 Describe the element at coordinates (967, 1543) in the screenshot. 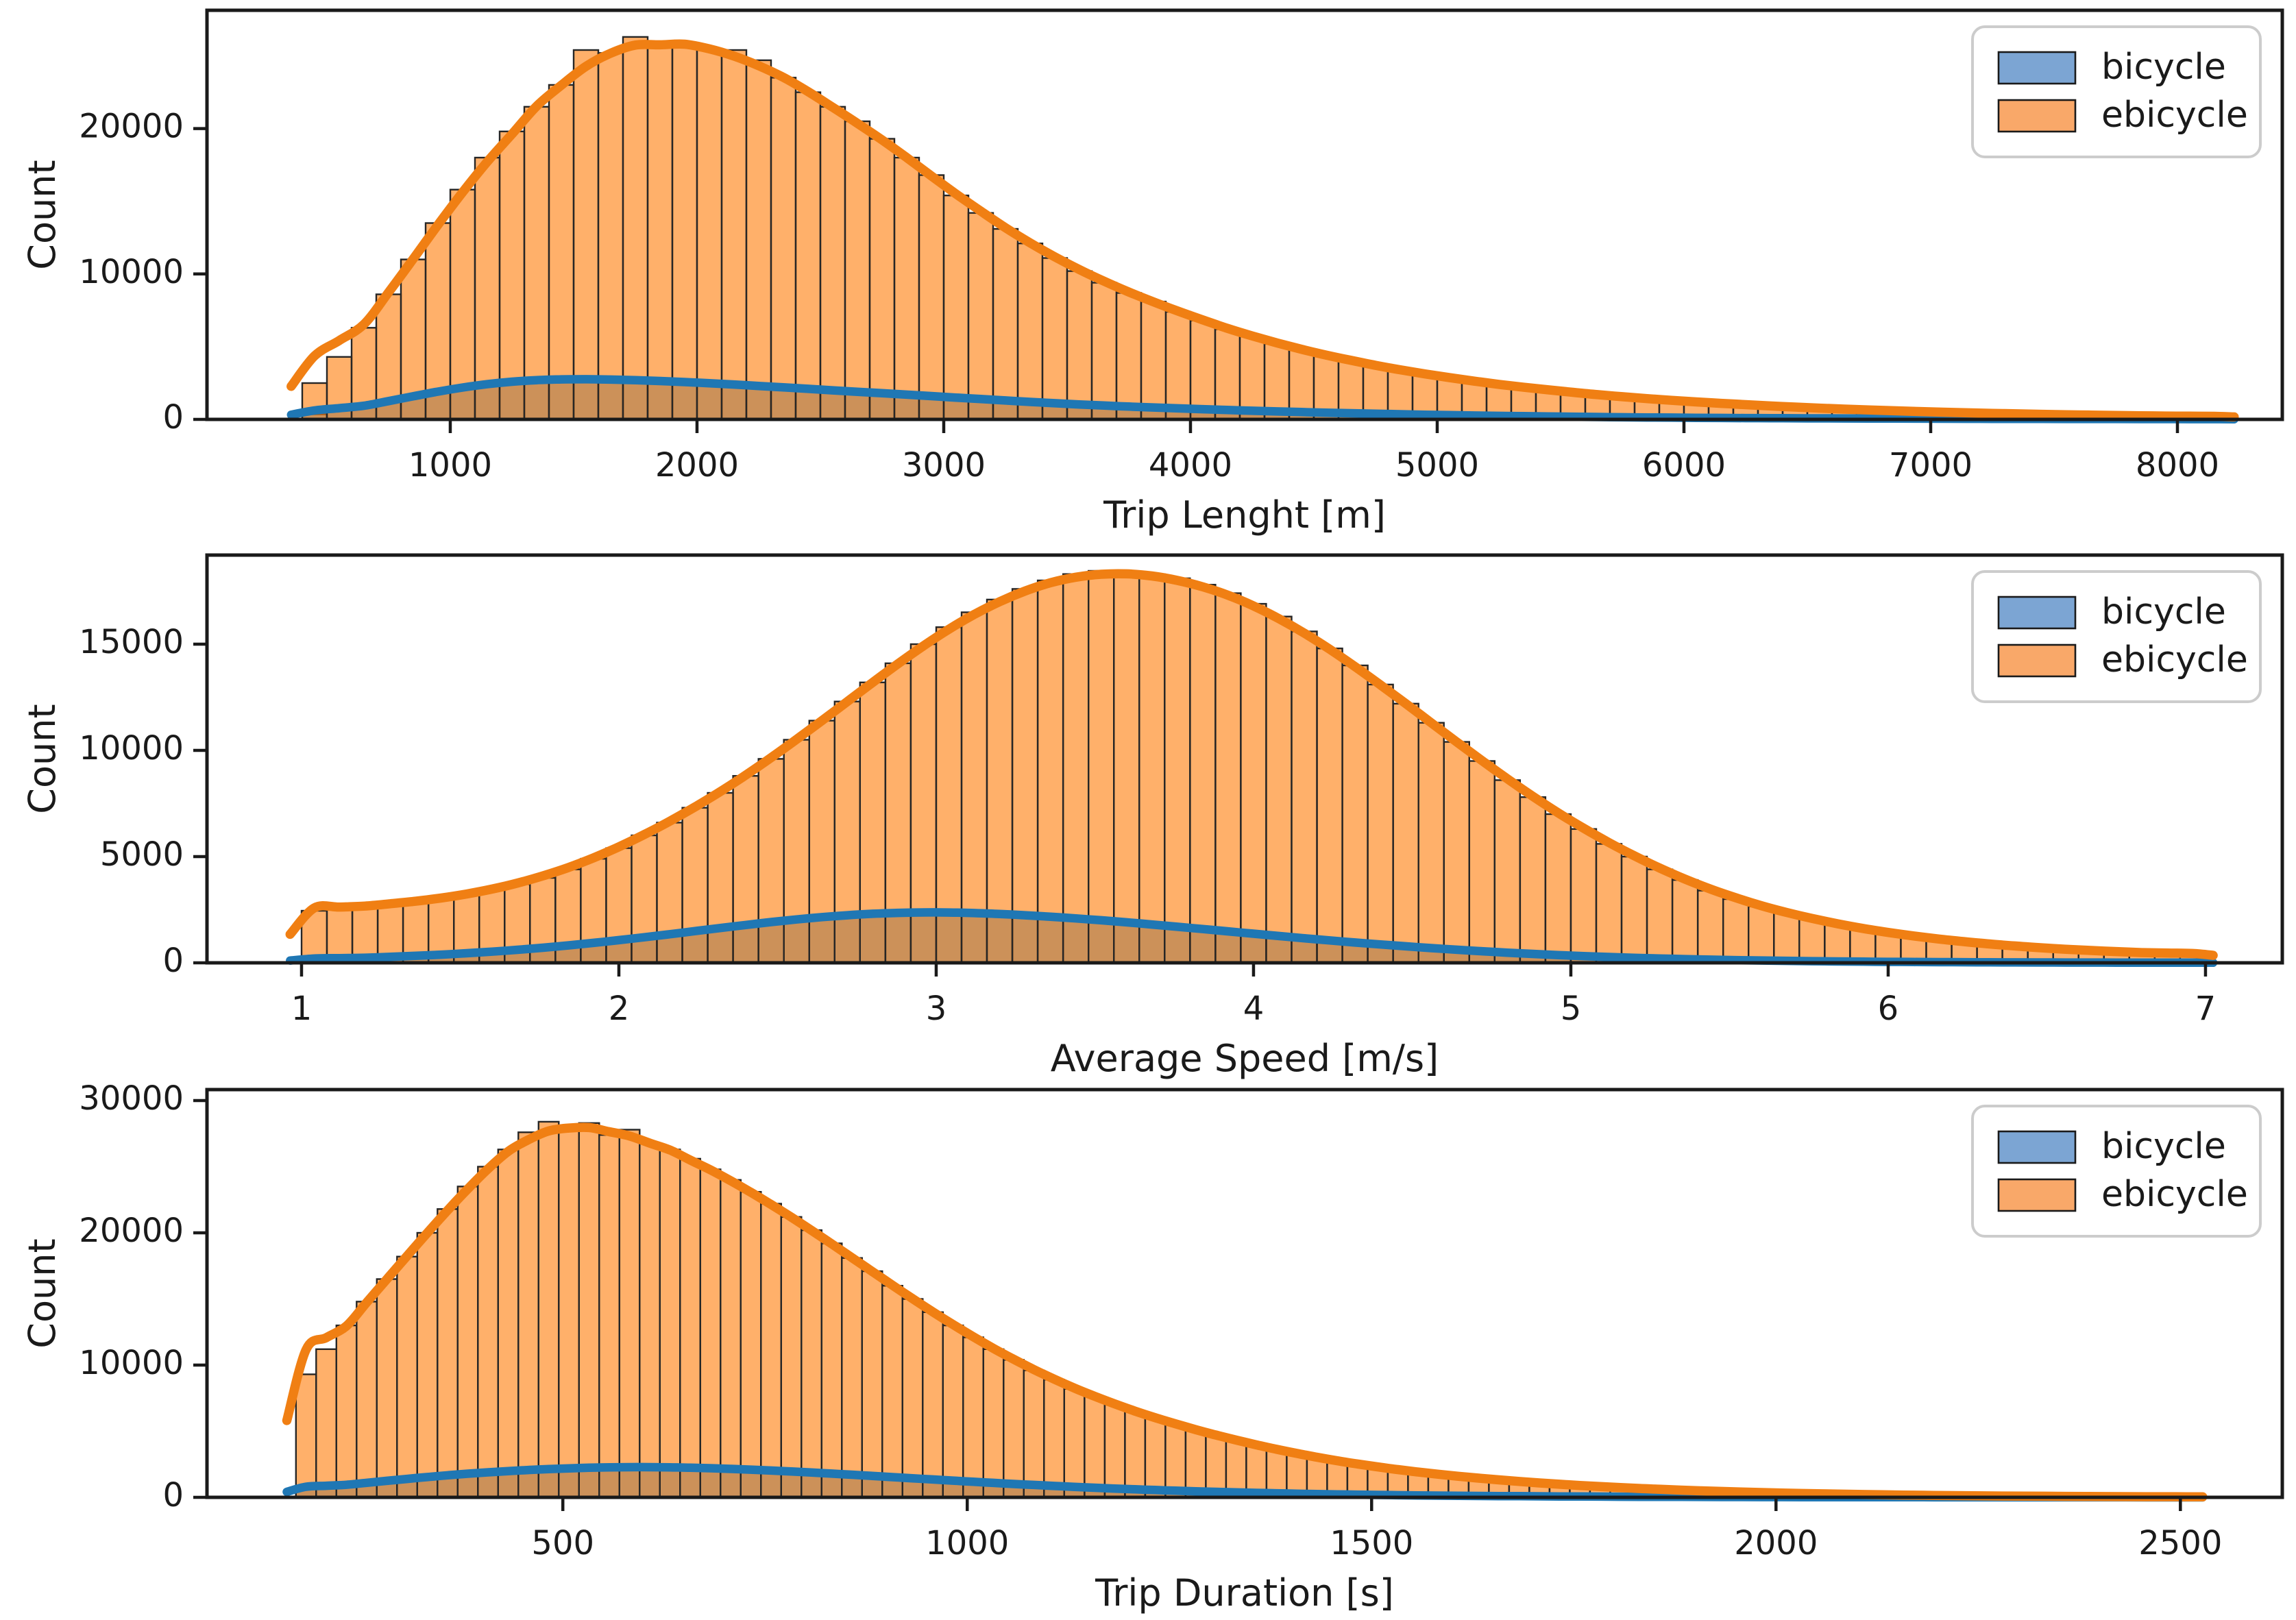

I see `x-tick-label: 1000` at that location.